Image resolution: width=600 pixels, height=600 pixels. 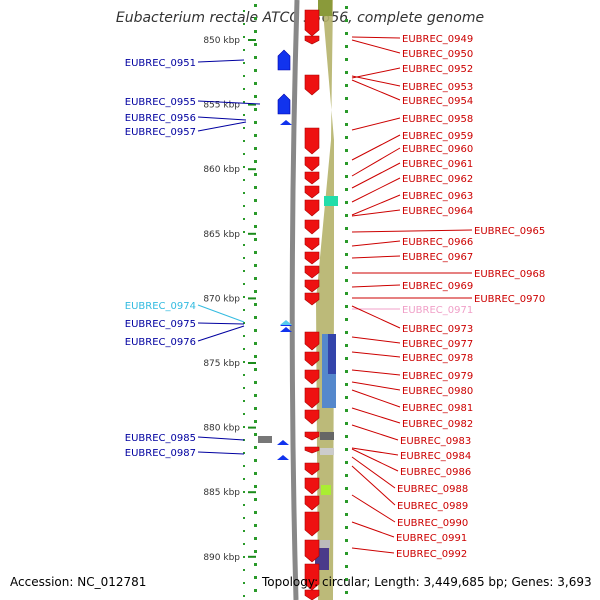 What do you see at coordinates (160, 453) in the screenshot?
I see `left-gene-label: EUBREC_0987` at bounding box center [160, 453].